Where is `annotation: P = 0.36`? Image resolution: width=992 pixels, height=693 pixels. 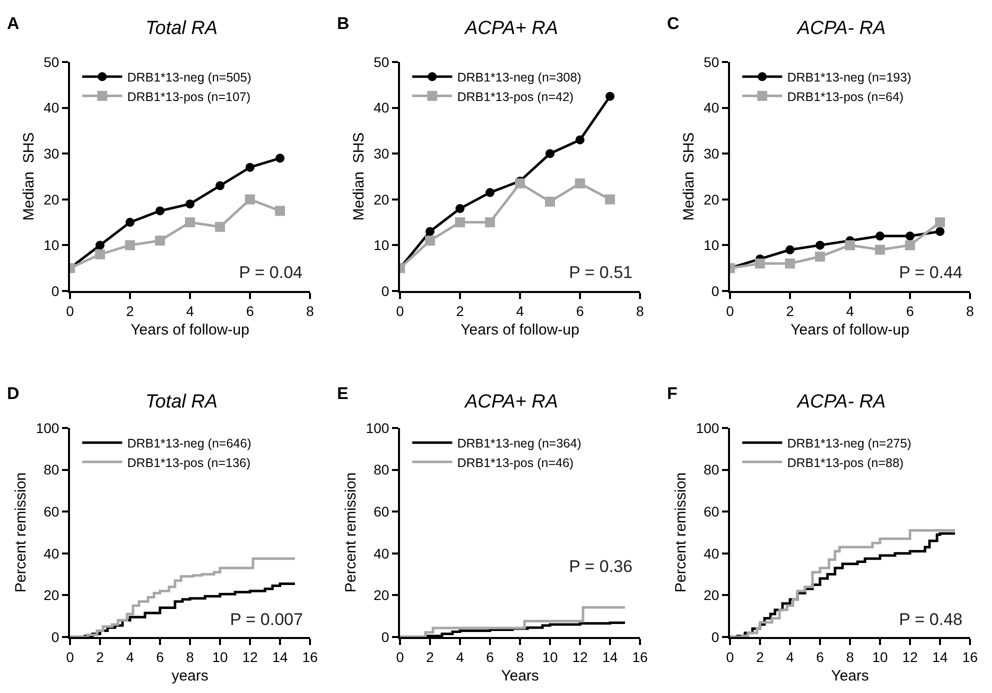 annotation: P = 0.36 is located at coordinates (600, 566).